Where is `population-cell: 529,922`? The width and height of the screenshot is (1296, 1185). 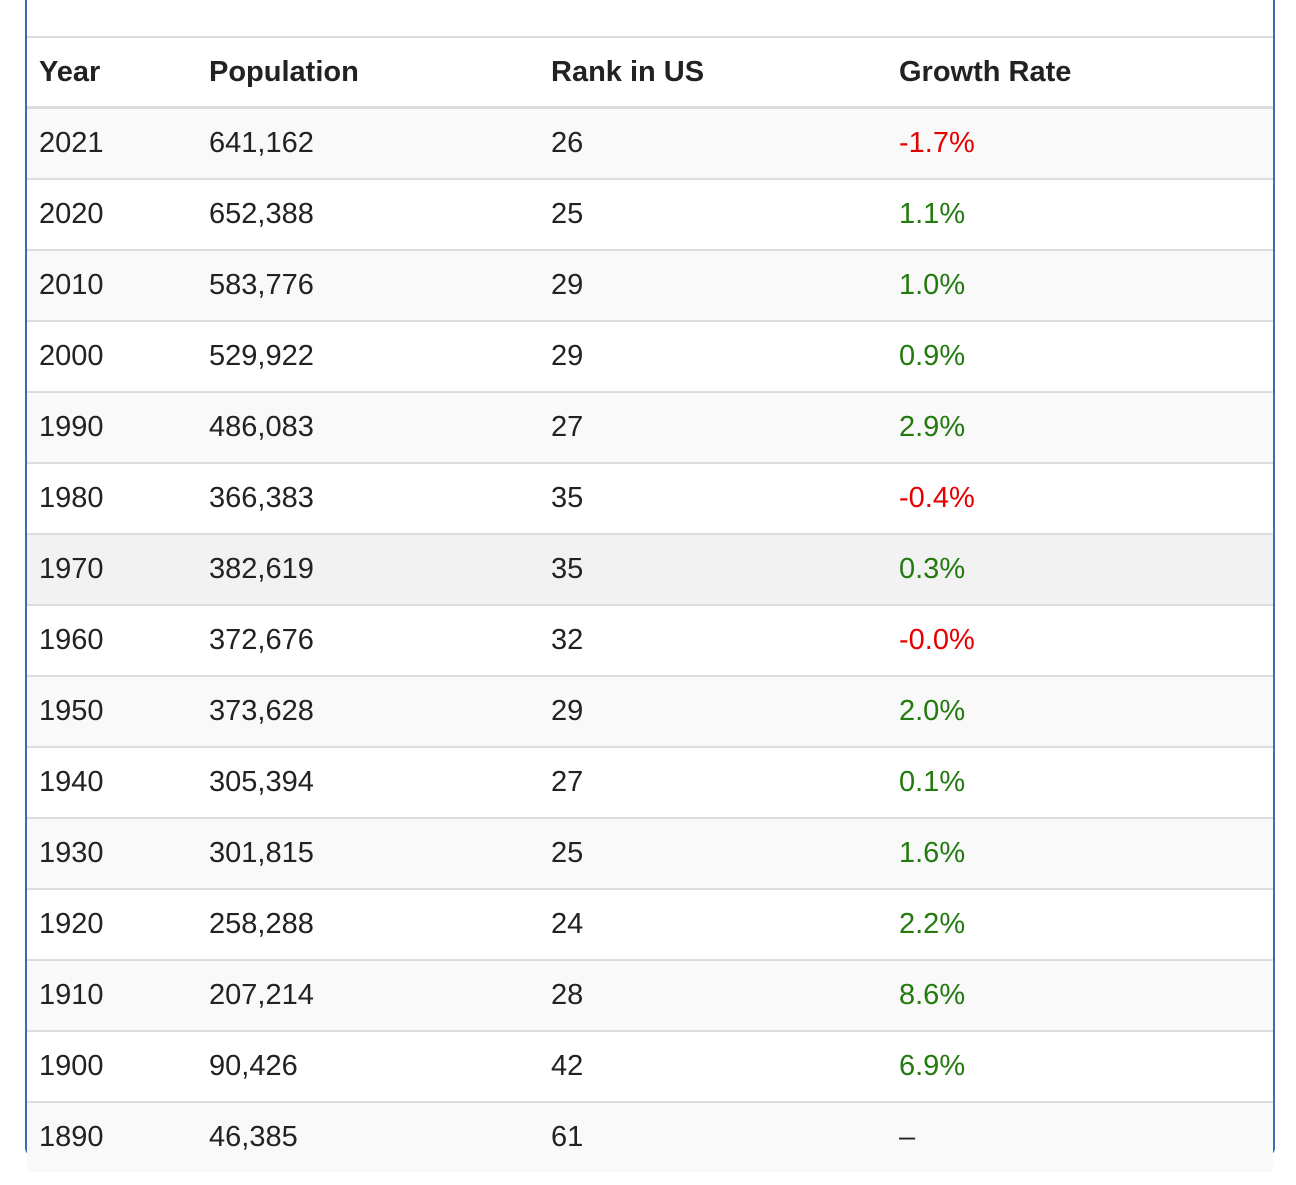 population-cell: 529,922 is located at coordinates (368, 356).